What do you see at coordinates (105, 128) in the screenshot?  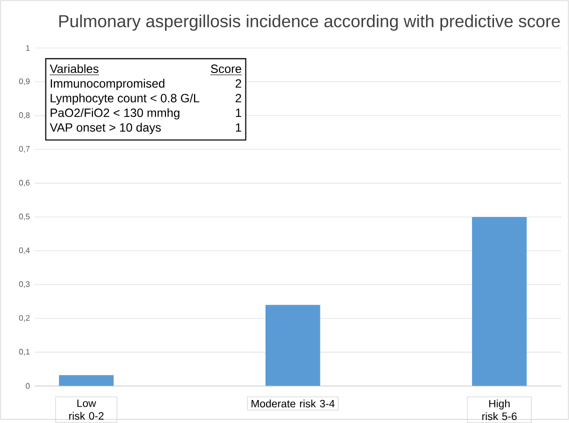 I see `annotation: VAP onset > 10 days` at bounding box center [105, 128].